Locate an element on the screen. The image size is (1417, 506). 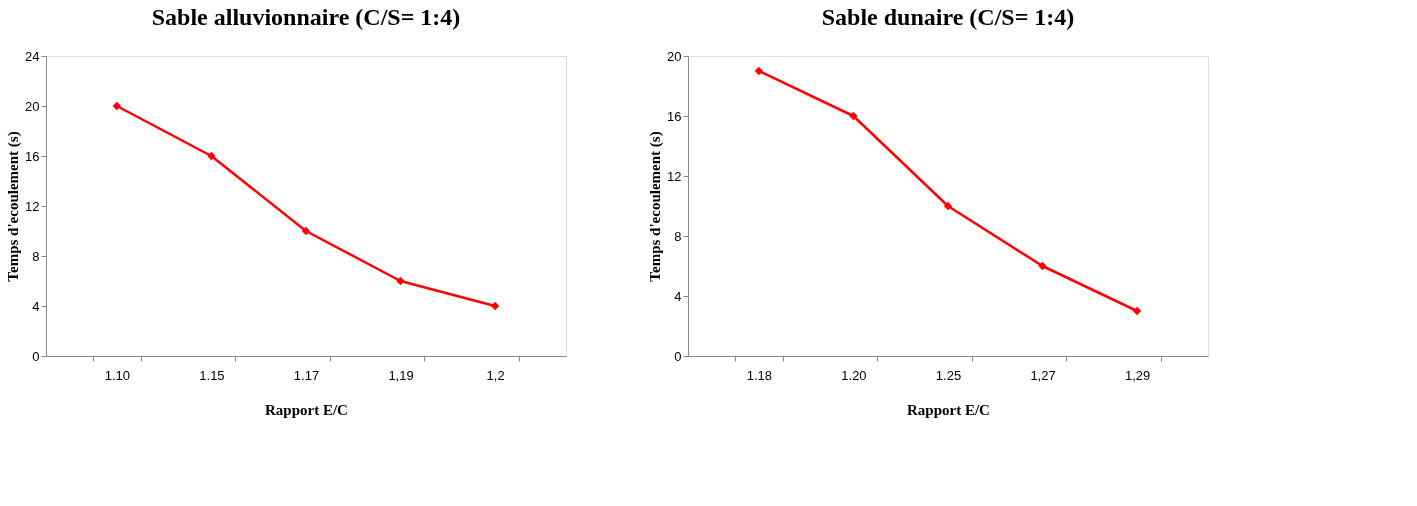
x-tick-label: 1.25 is located at coordinates (948, 375).